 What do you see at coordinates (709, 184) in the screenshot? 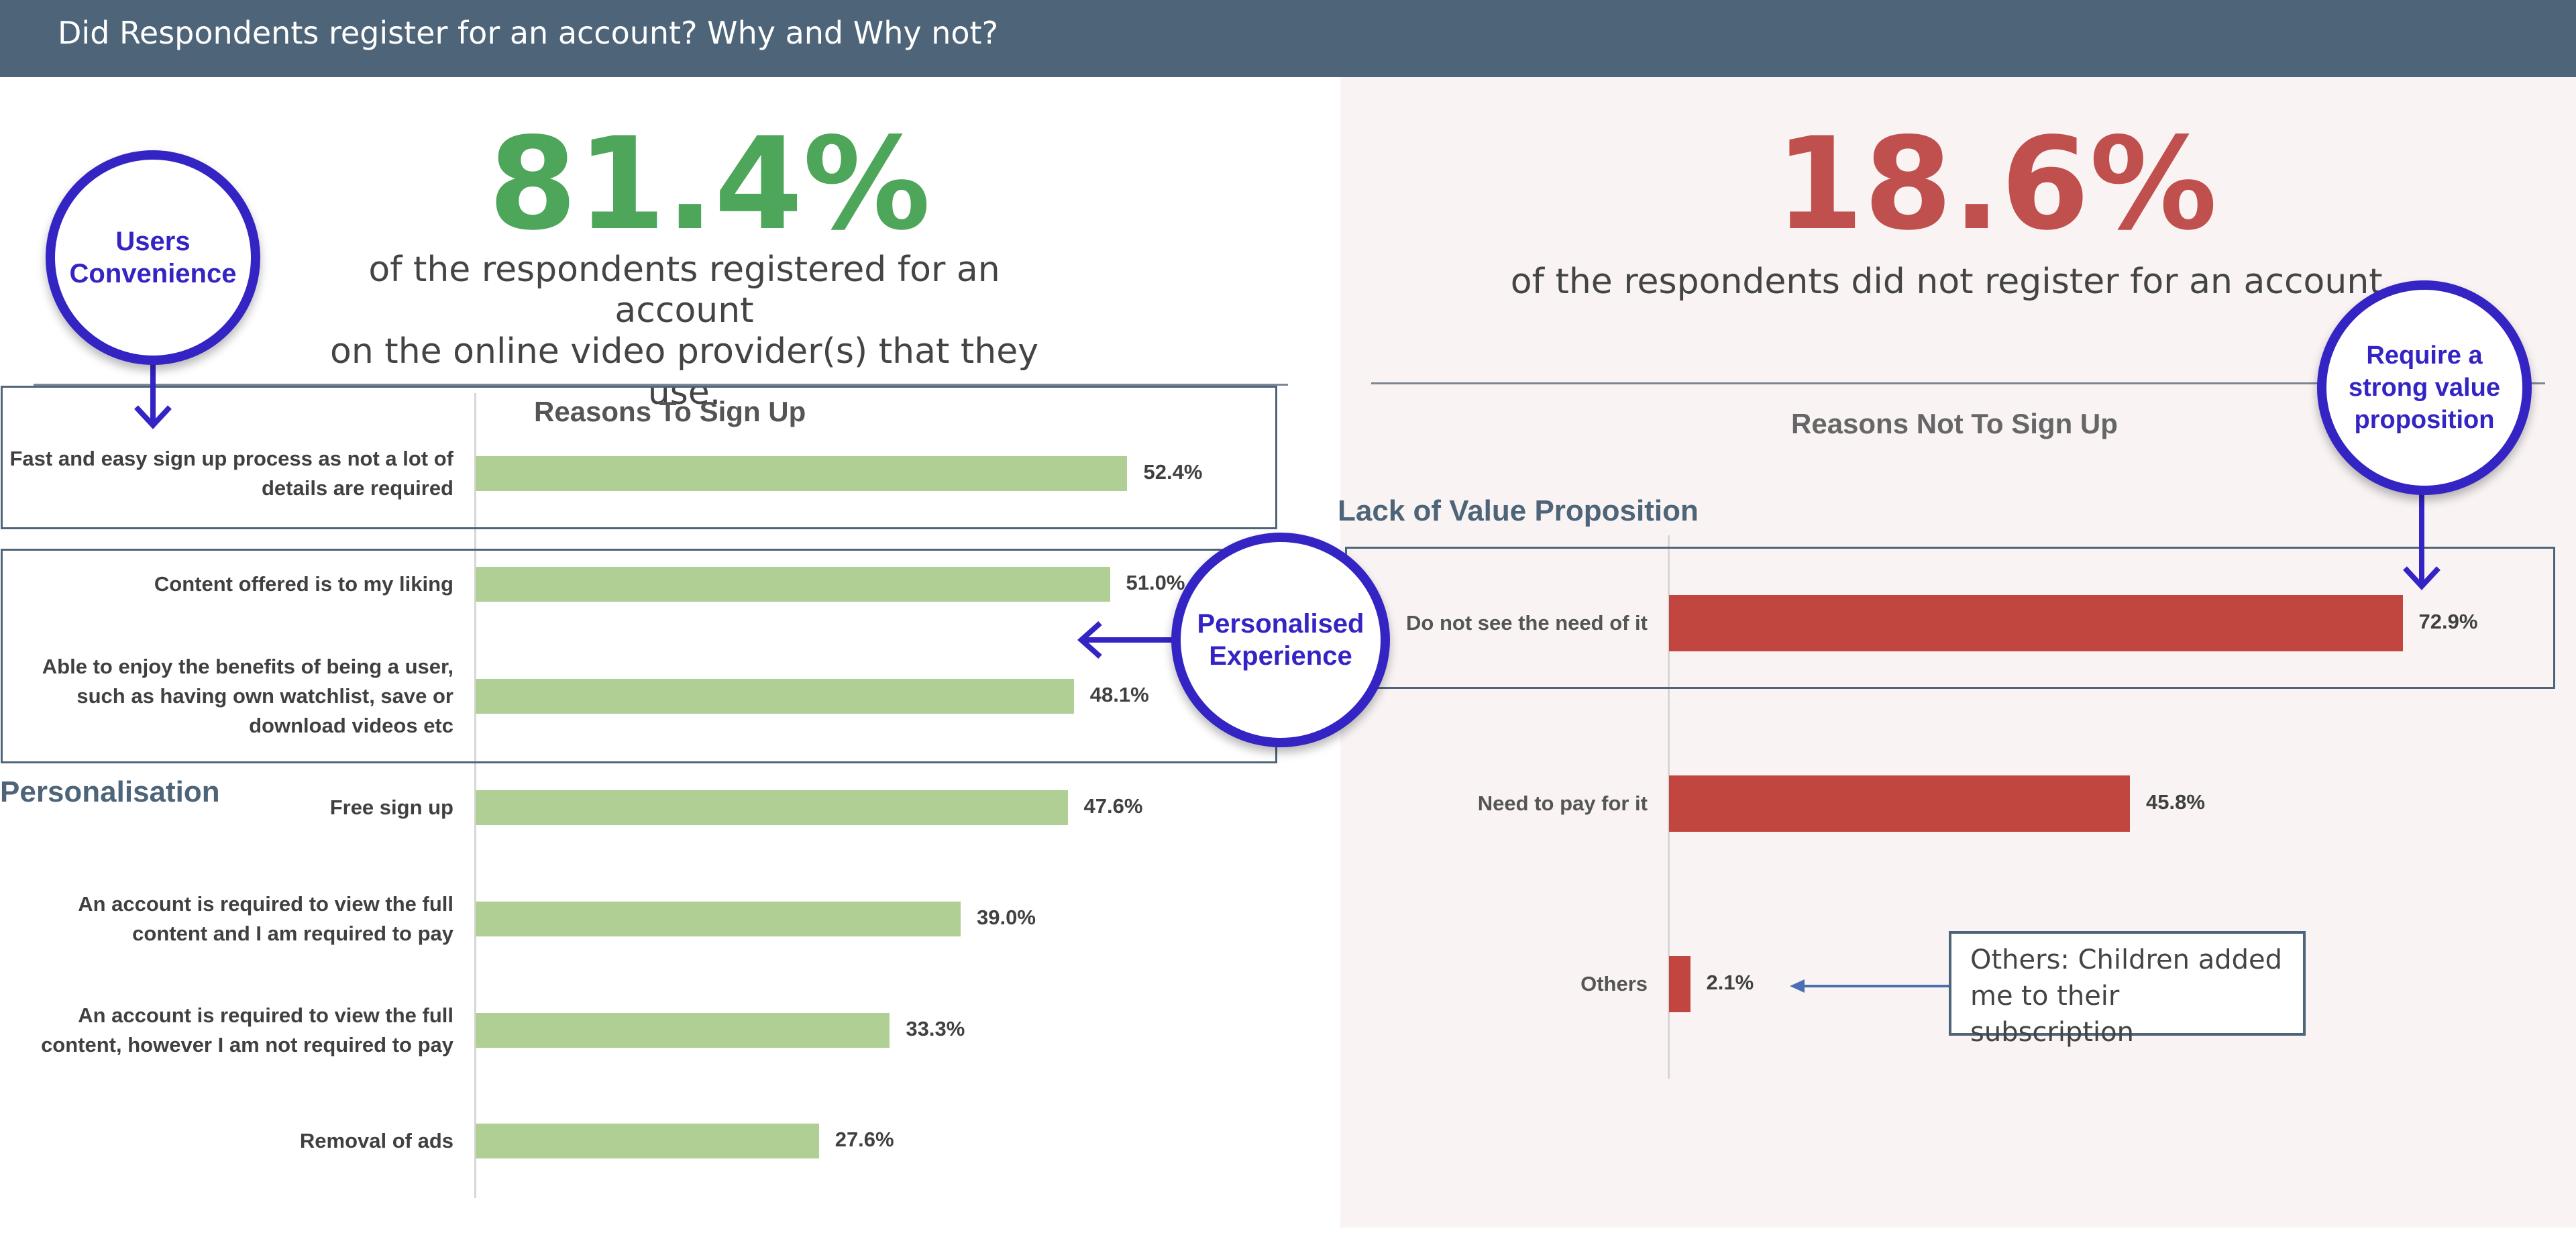
I see `registered-percent: 81.4%` at bounding box center [709, 184].